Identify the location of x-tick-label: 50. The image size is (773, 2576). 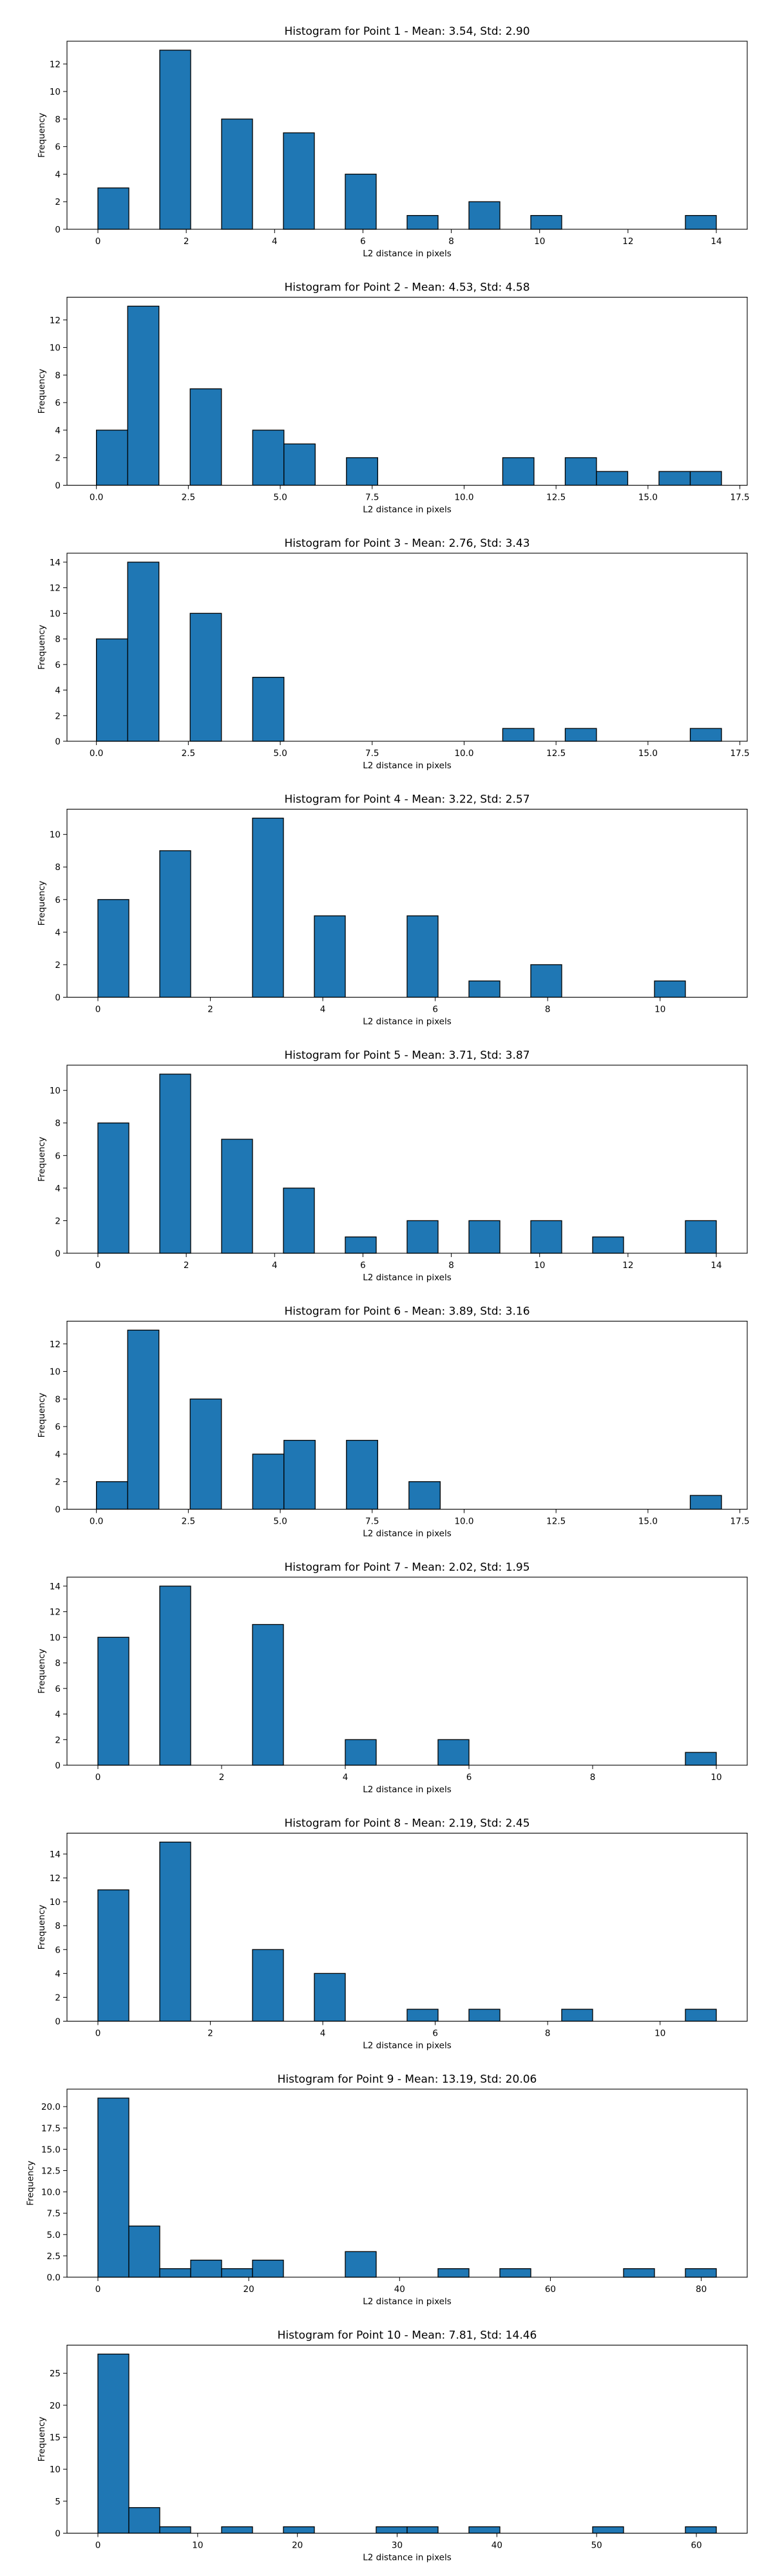
(596, 2546).